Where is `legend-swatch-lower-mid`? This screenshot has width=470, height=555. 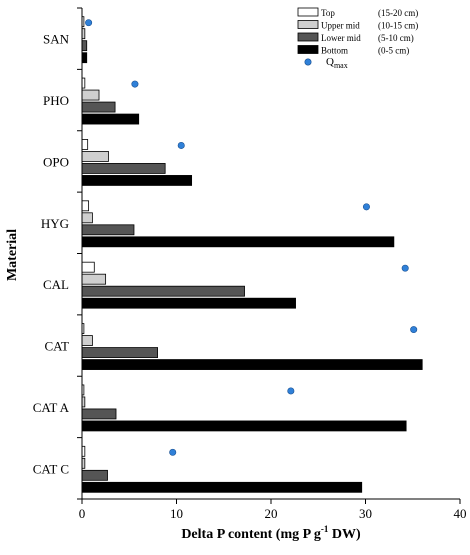 legend-swatch-lower-mid is located at coordinates (308, 37).